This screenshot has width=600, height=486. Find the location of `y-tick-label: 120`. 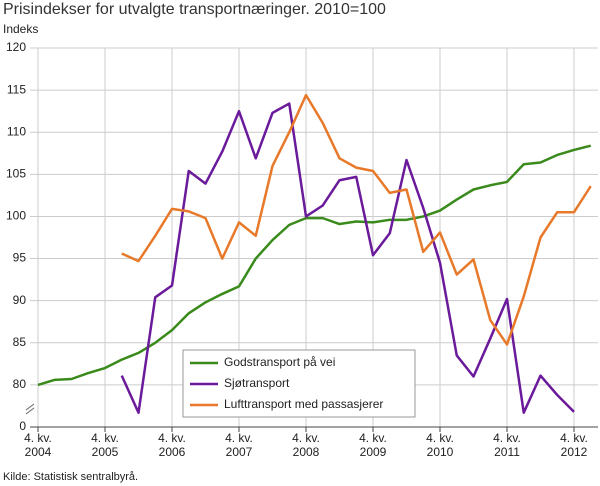

y-tick-label: 120 is located at coordinates (16, 47).